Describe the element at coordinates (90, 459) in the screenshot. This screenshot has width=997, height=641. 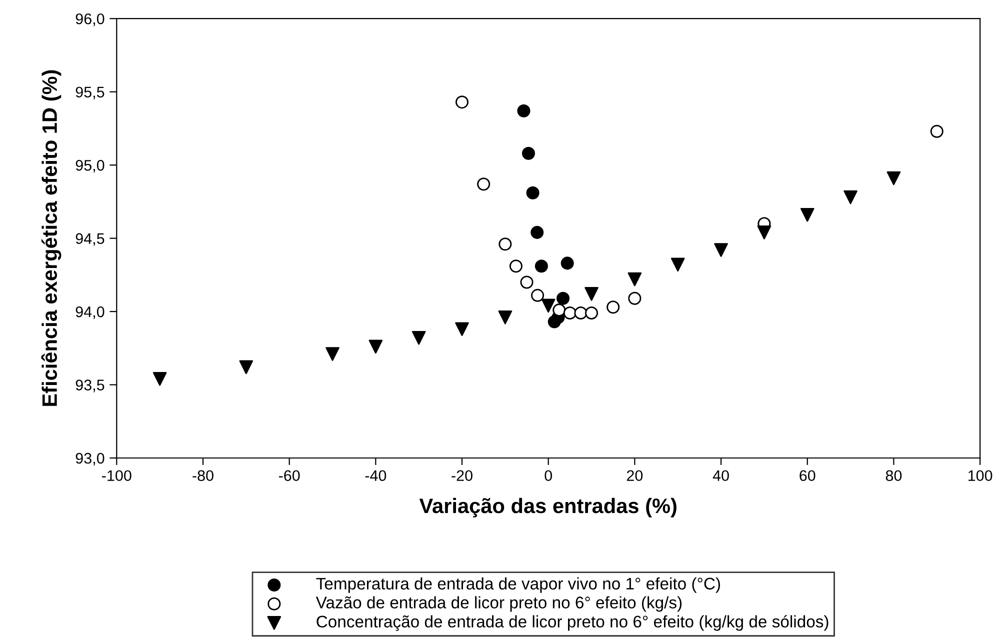
I see `y-tick-label: 93,0` at that location.